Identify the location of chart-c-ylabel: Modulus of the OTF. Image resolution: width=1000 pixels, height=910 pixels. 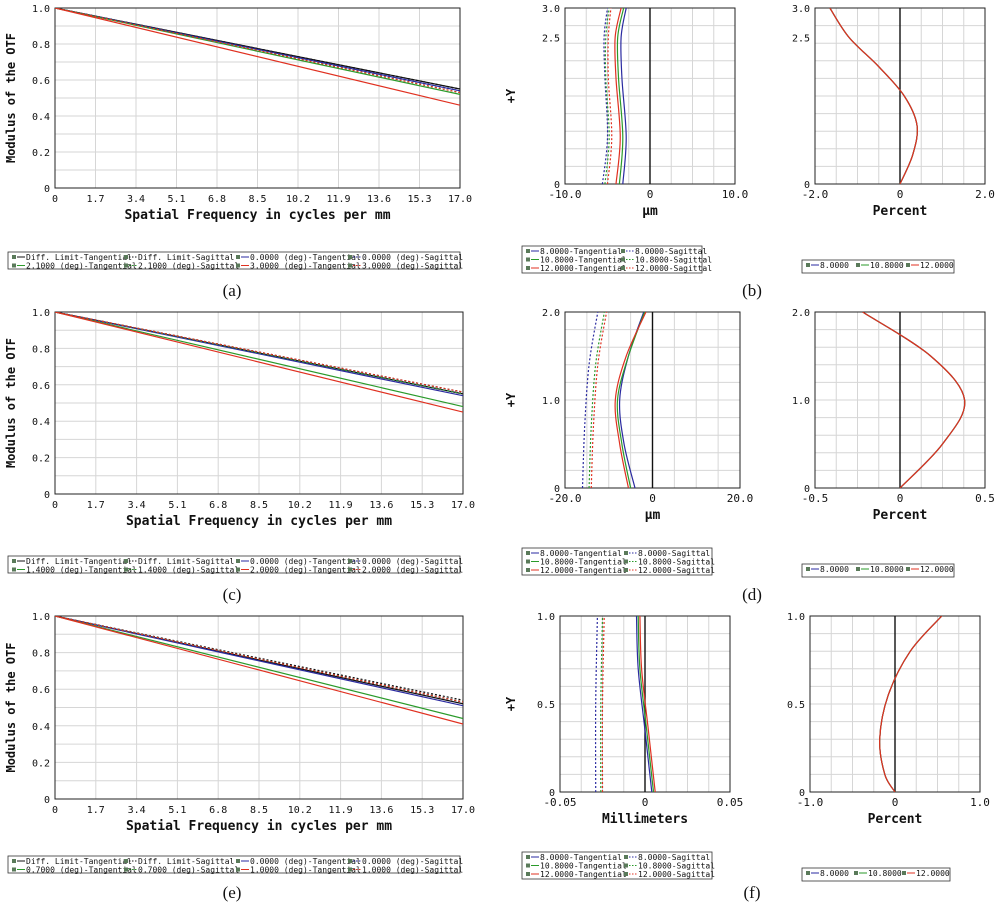
(11, 403).